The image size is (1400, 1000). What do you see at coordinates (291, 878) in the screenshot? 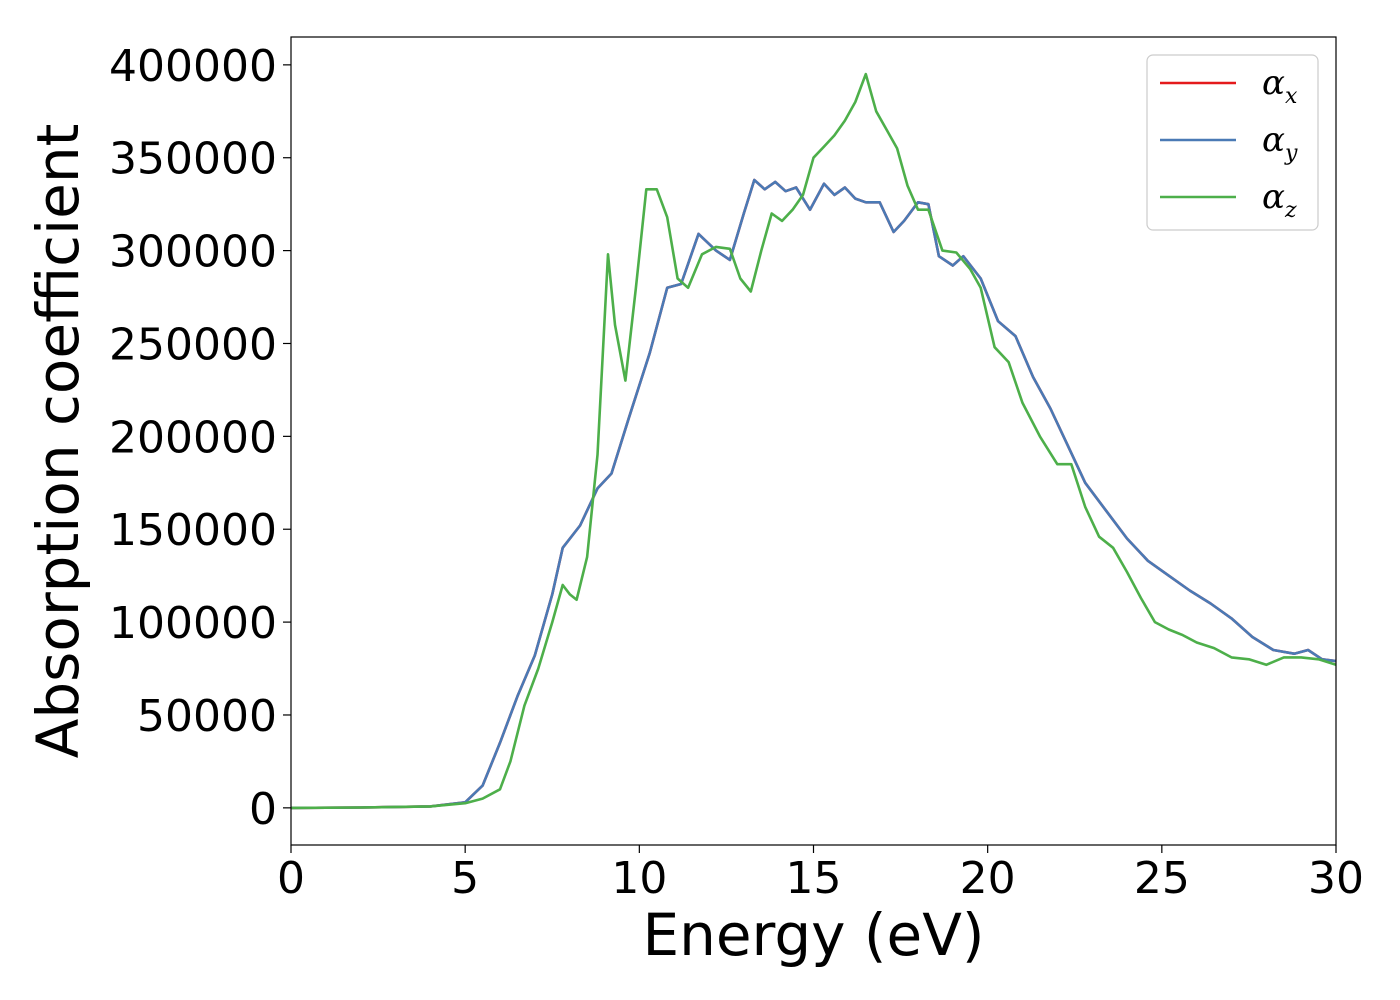
I see `x-tick-label: 0` at bounding box center [291, 878].